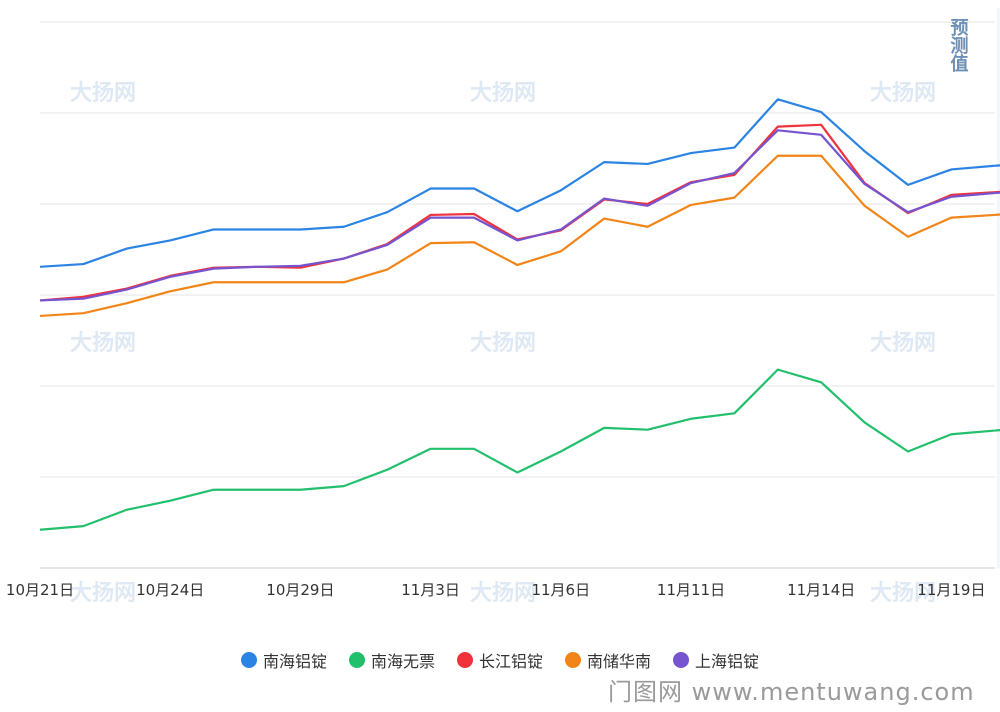  Describe the element at coordinates (294, 661) in the screenshot. I see `legend-label: 南海铝锭` at that location.